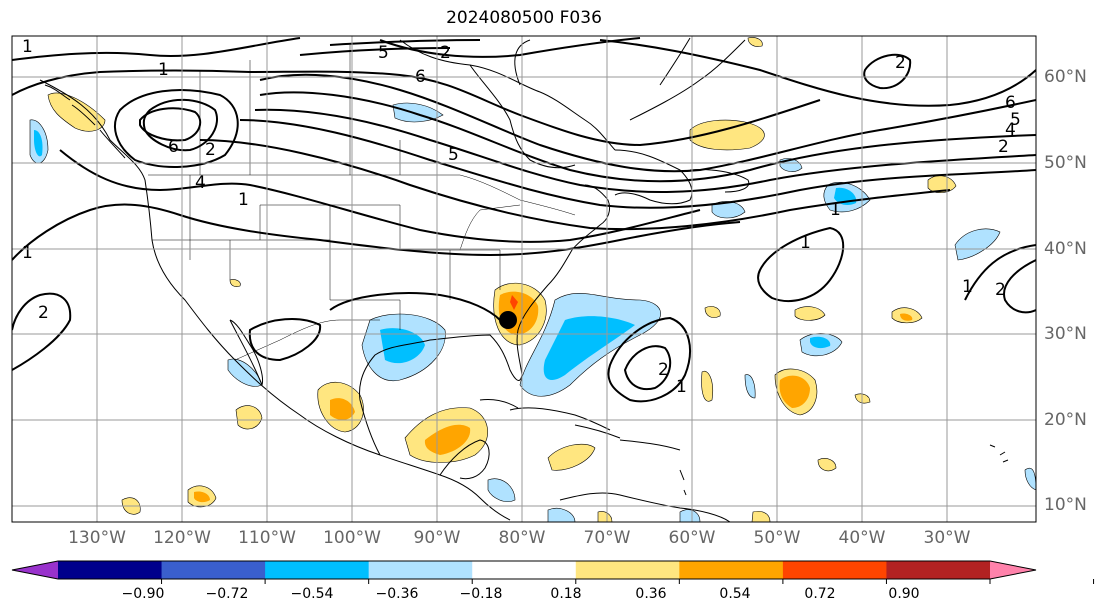 The height and width of the screenshot is (615, 1105). I want to click on lat-label: 50°N, so click(1065, 163).